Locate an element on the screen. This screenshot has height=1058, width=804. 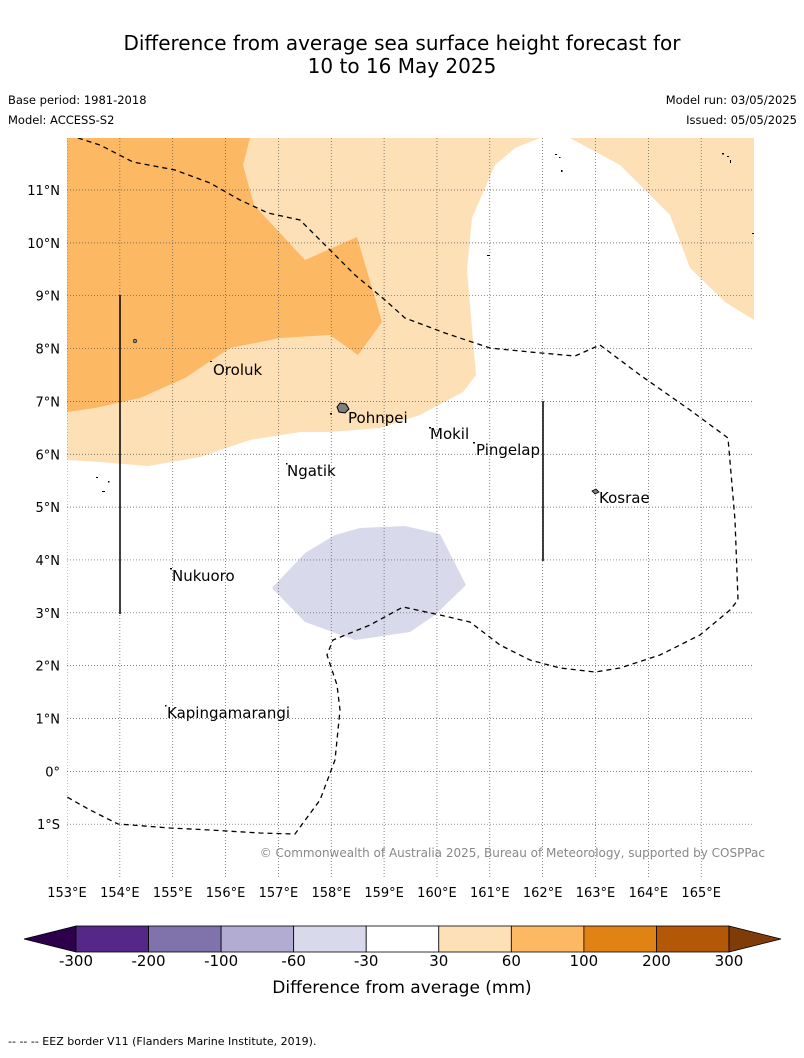
title-line-2: 10 to 16 May 2025 is located at coordinates (402, 66).